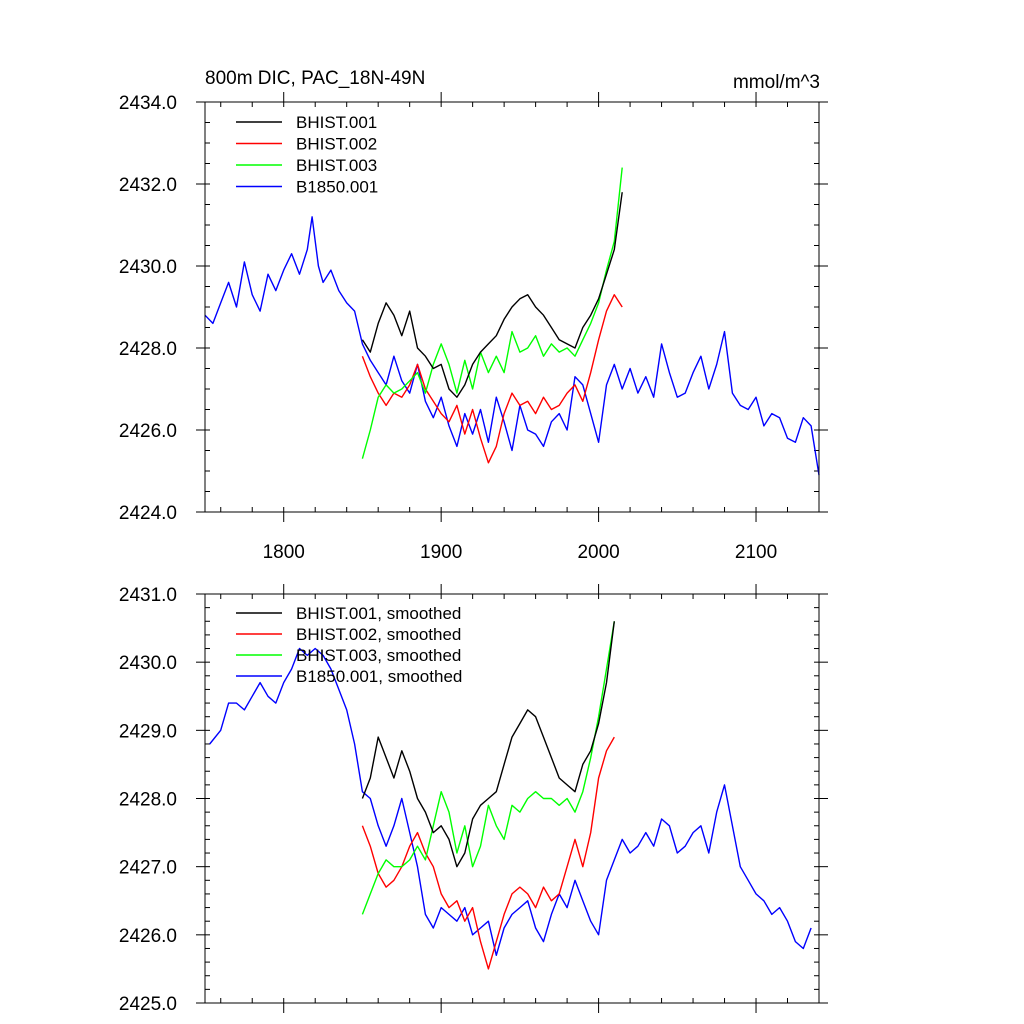  I want to click on top-legend-label-bhist-002: BHIST.002, so click(336, 144).